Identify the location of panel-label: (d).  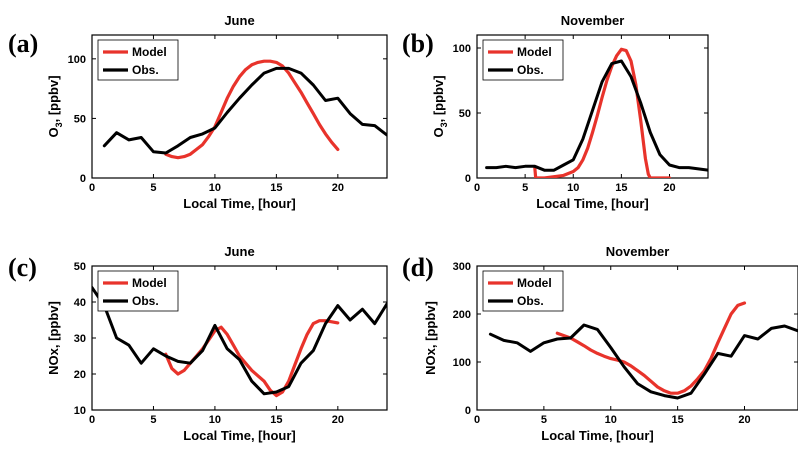
(418, 267).